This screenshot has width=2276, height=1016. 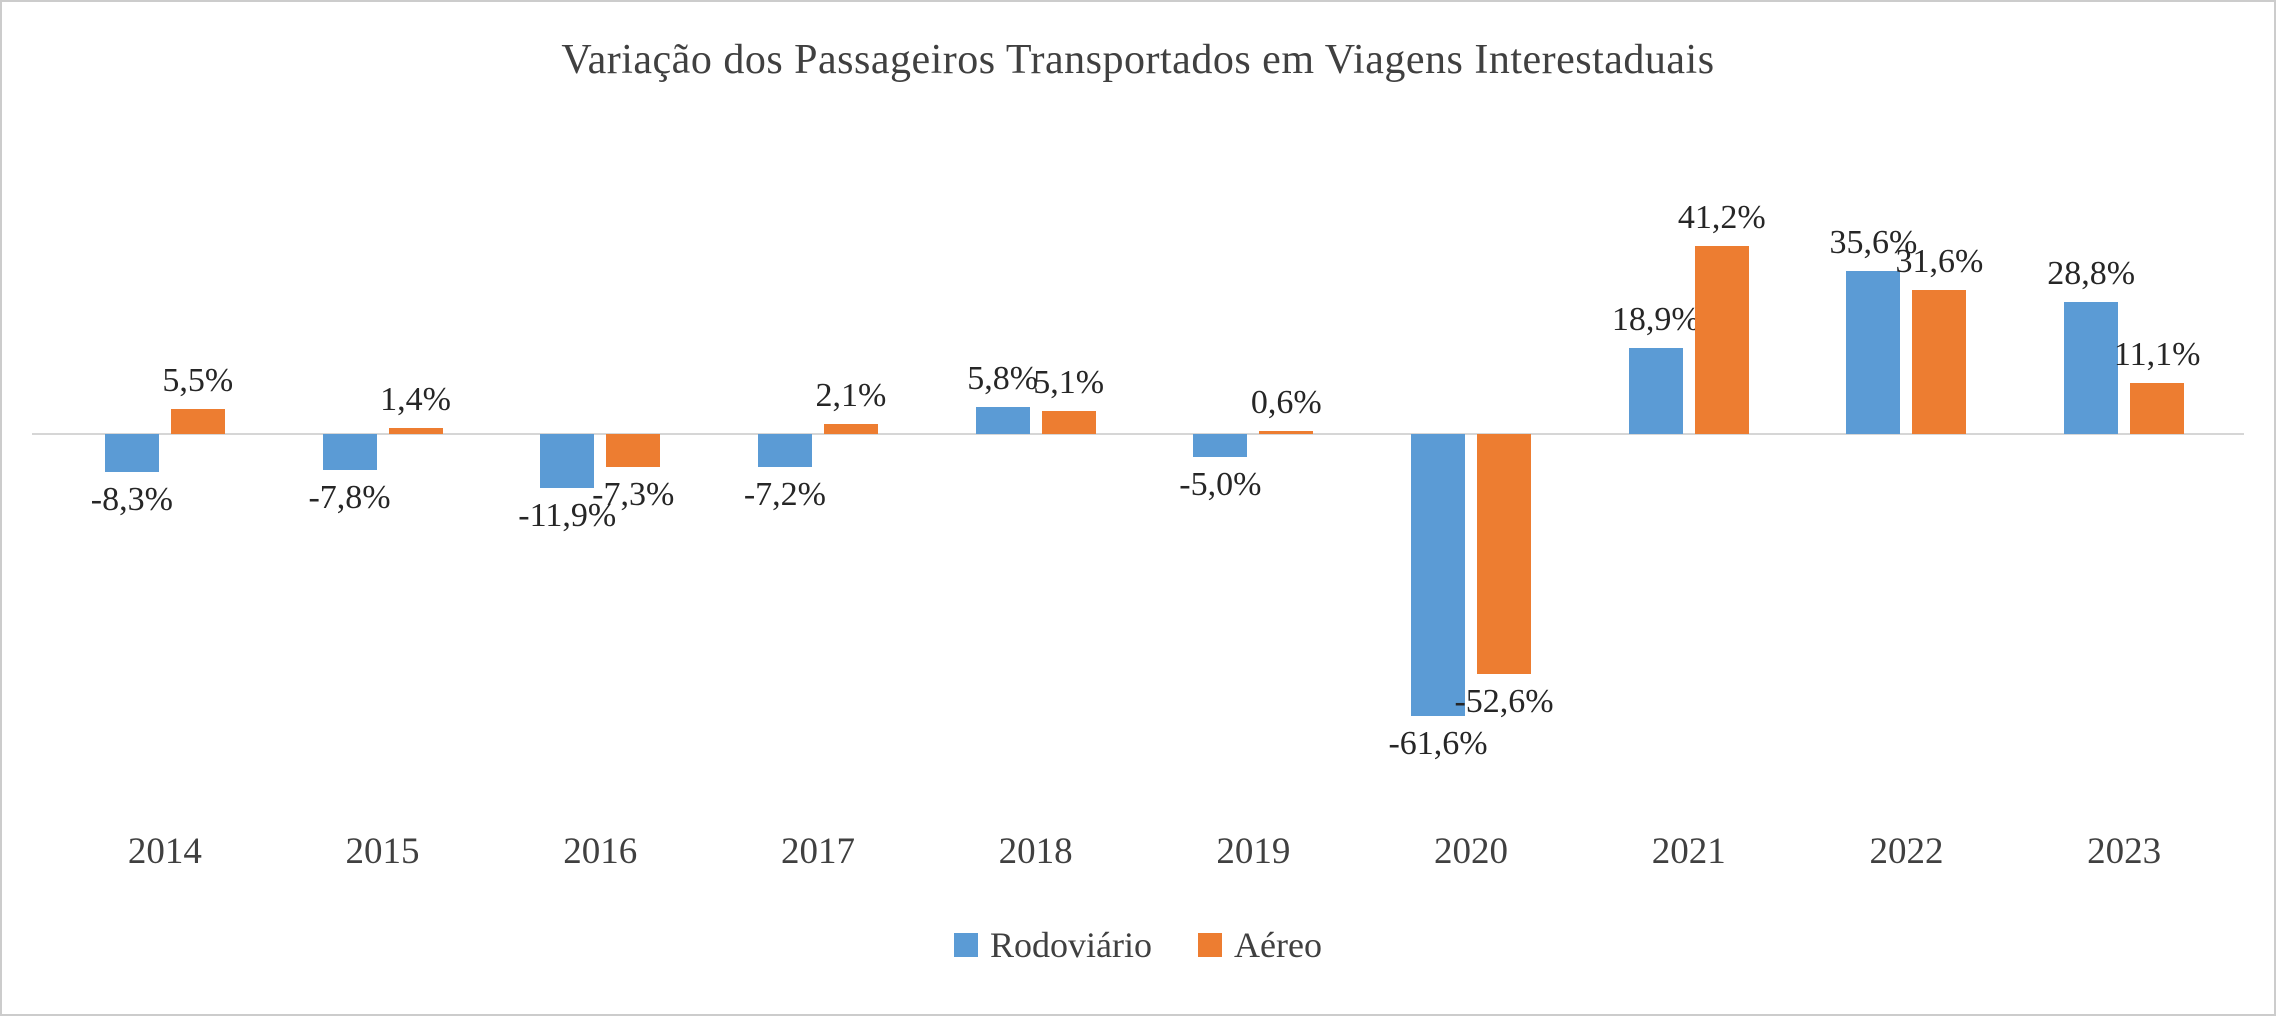 I want to click on legend-swatch-aereo, so click(x=1210, y=945).